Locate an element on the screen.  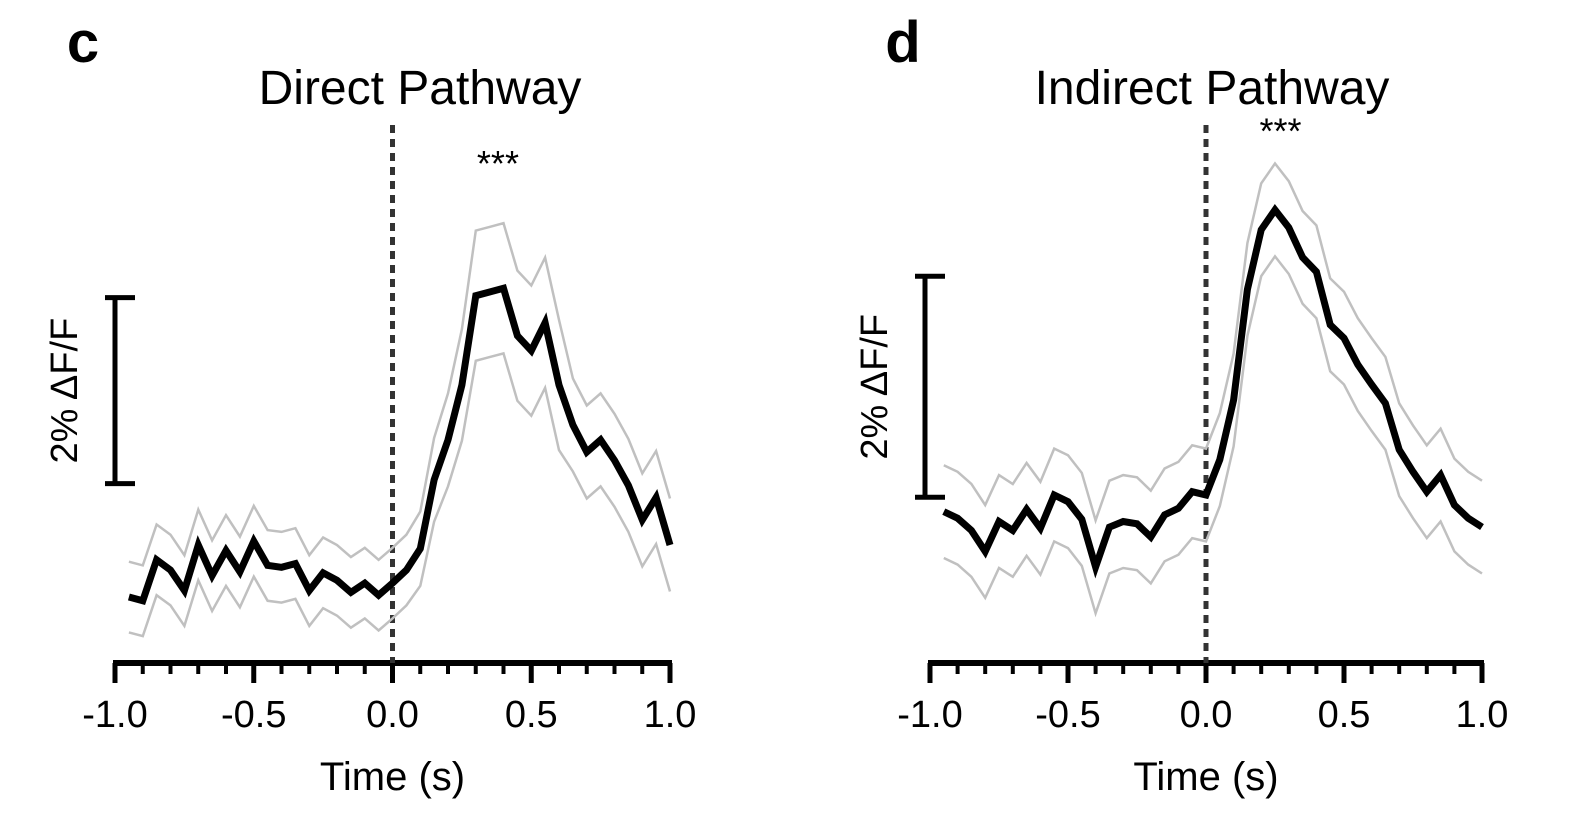
panel-label: c is located at coordinates (83, 42).